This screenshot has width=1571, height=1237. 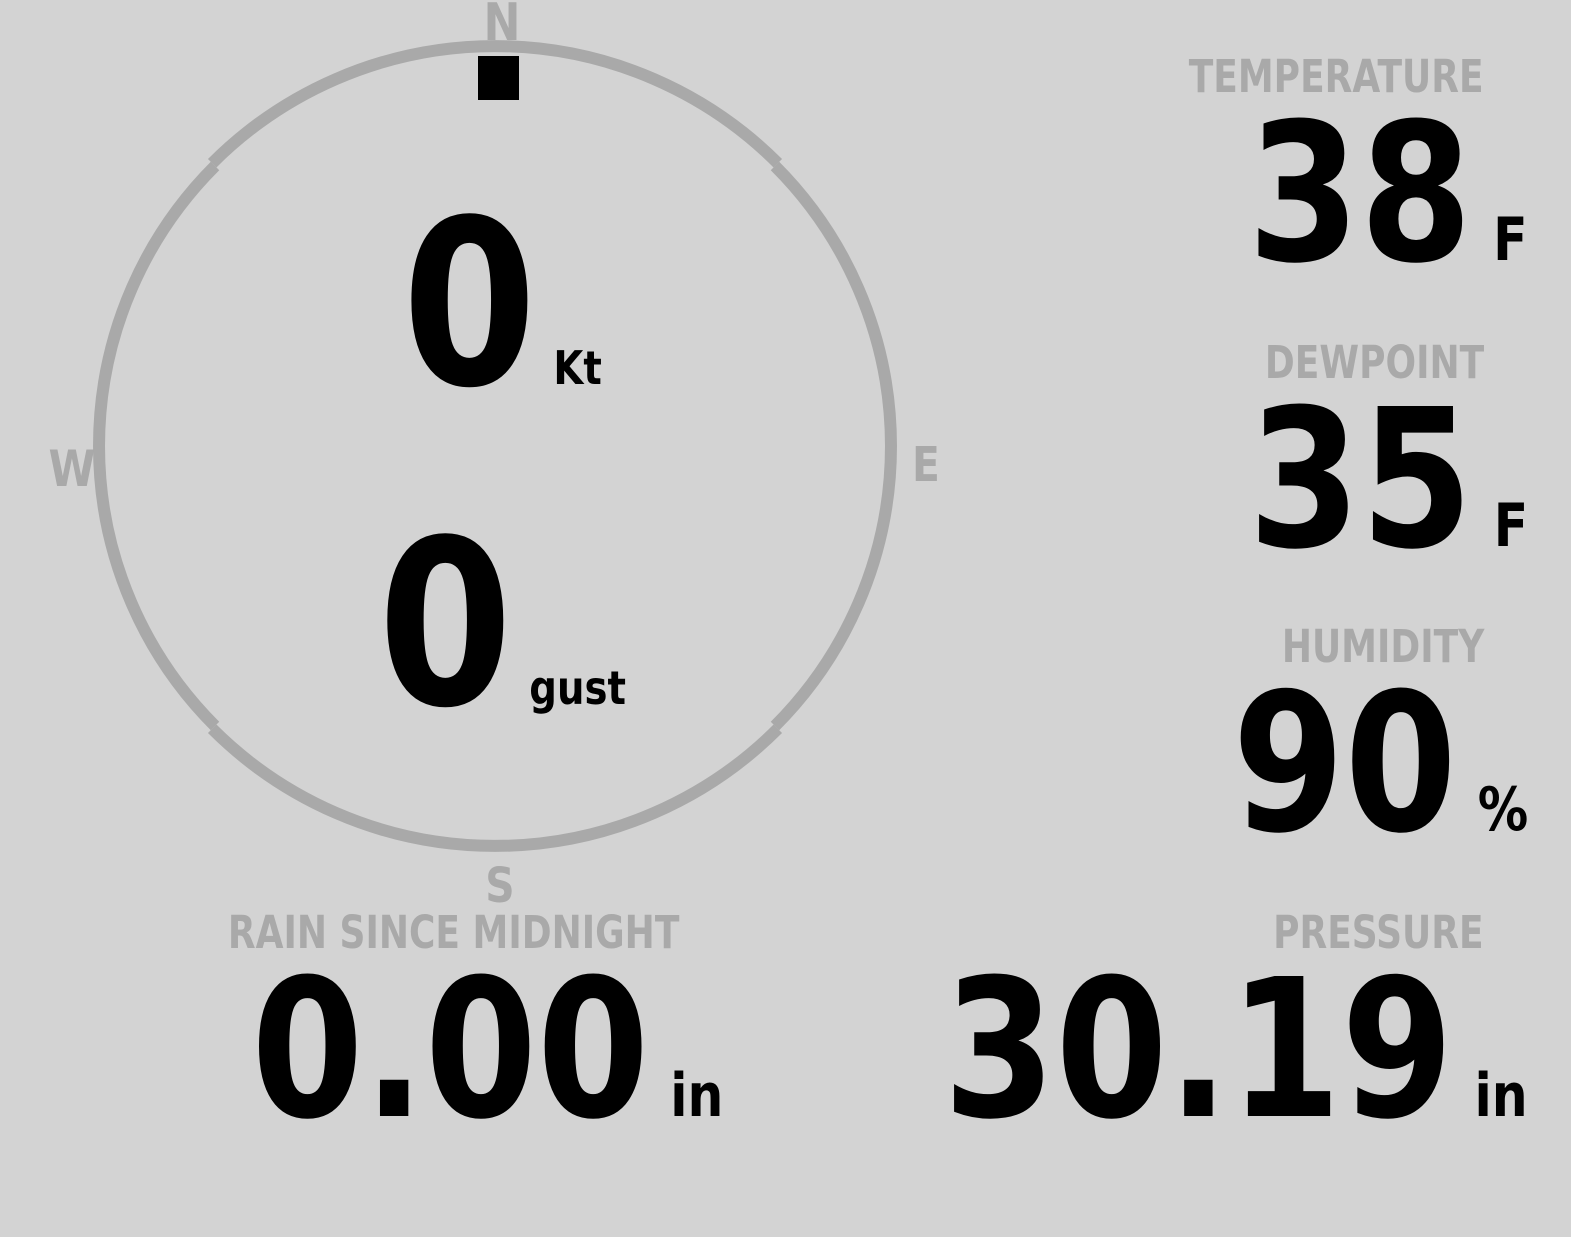 What do you see at coordinates (696, 1096) in the screenshot?
I see `rain-unit: in` at bounding box center [696, 1096].